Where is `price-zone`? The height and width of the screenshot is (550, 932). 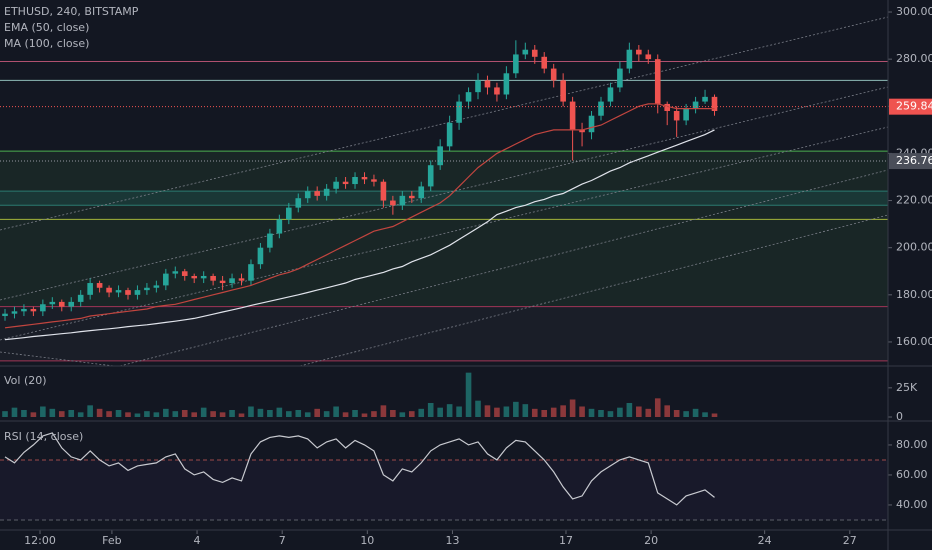
price-zone is located at coordinates (444, 334).